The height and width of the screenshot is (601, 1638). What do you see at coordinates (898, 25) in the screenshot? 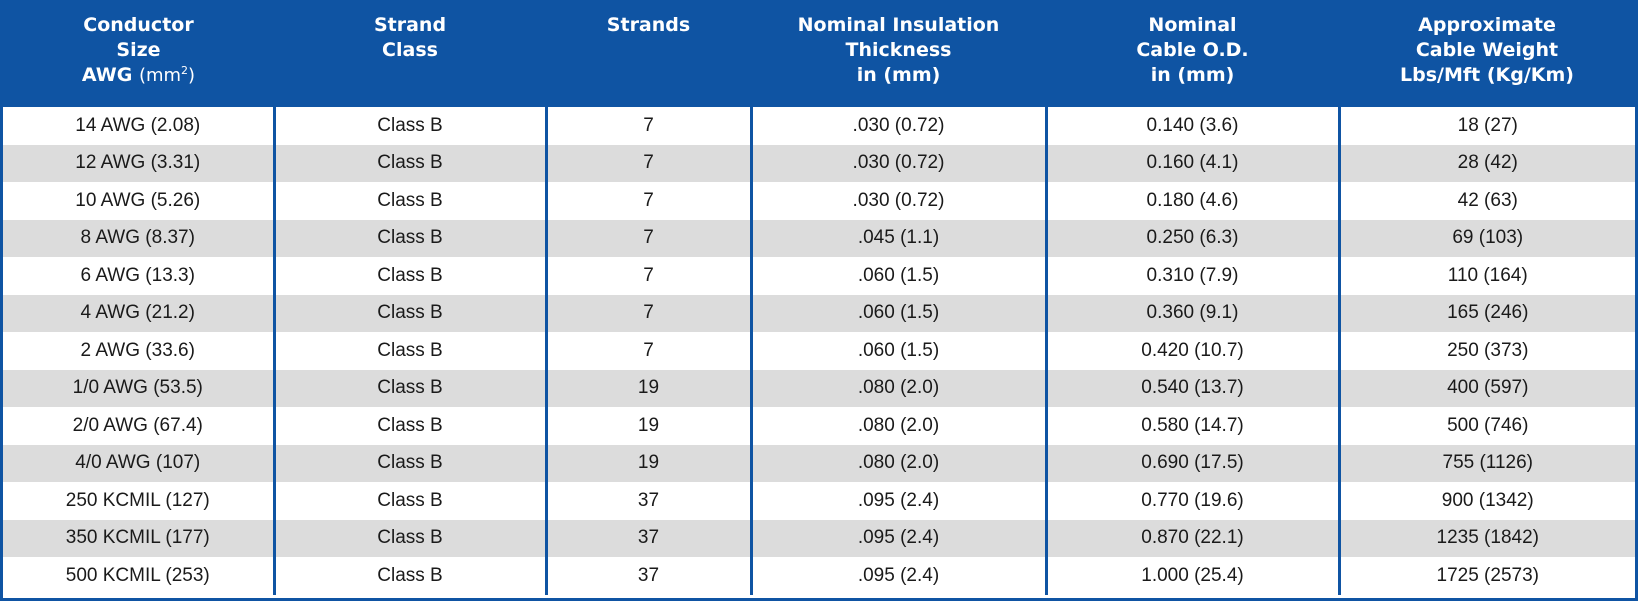
I see `header-line: Nominal Insulation` at bounding box center [898, 25].